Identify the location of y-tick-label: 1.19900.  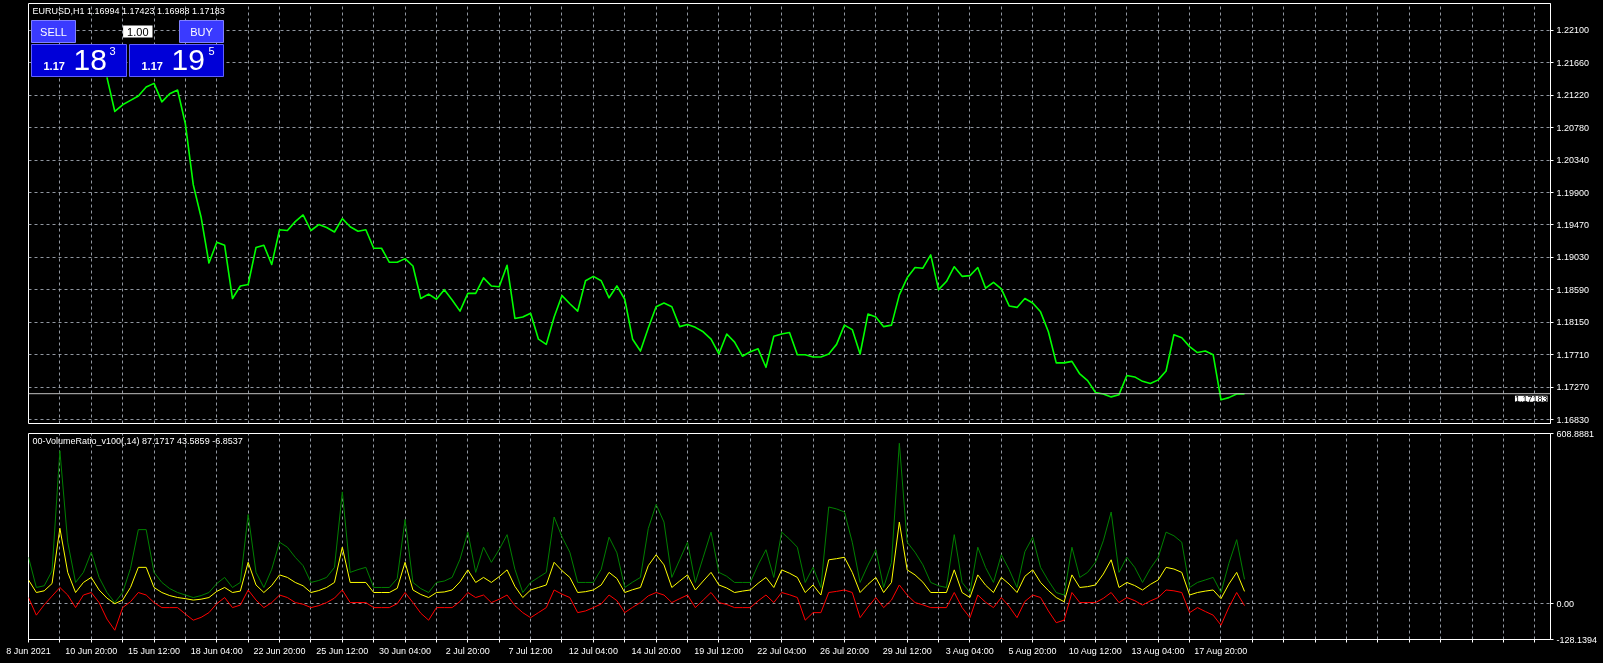
(1573, 192).